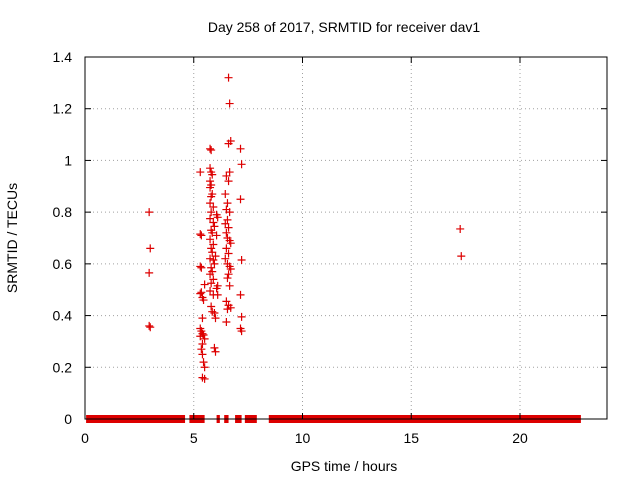 Image resolution: width=640 pixels, height=480 pixels. What do you see at coordinates (63, 212) in the screenshot?
I see `y-tick-label: 0.8` at bounding box center [63, 212].